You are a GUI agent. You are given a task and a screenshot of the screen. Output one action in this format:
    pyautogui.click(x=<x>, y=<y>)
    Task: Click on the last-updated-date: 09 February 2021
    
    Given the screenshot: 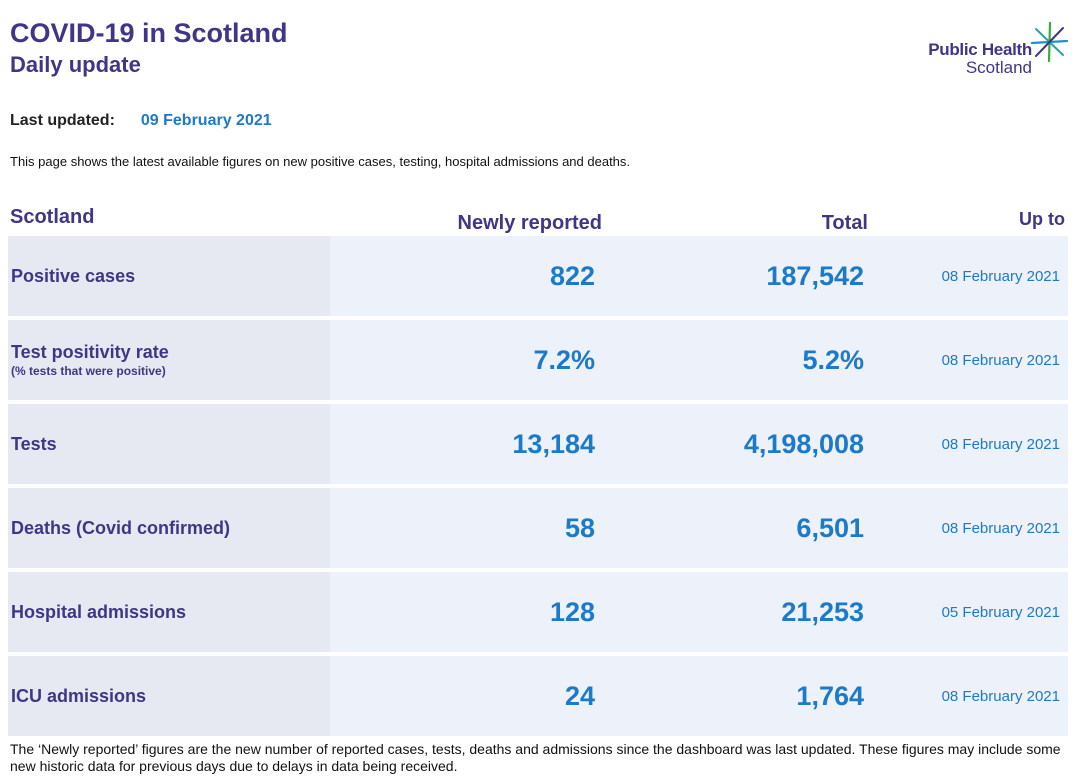 What is the action you would take?
    pyautogui.click(x=206, y=120)
    